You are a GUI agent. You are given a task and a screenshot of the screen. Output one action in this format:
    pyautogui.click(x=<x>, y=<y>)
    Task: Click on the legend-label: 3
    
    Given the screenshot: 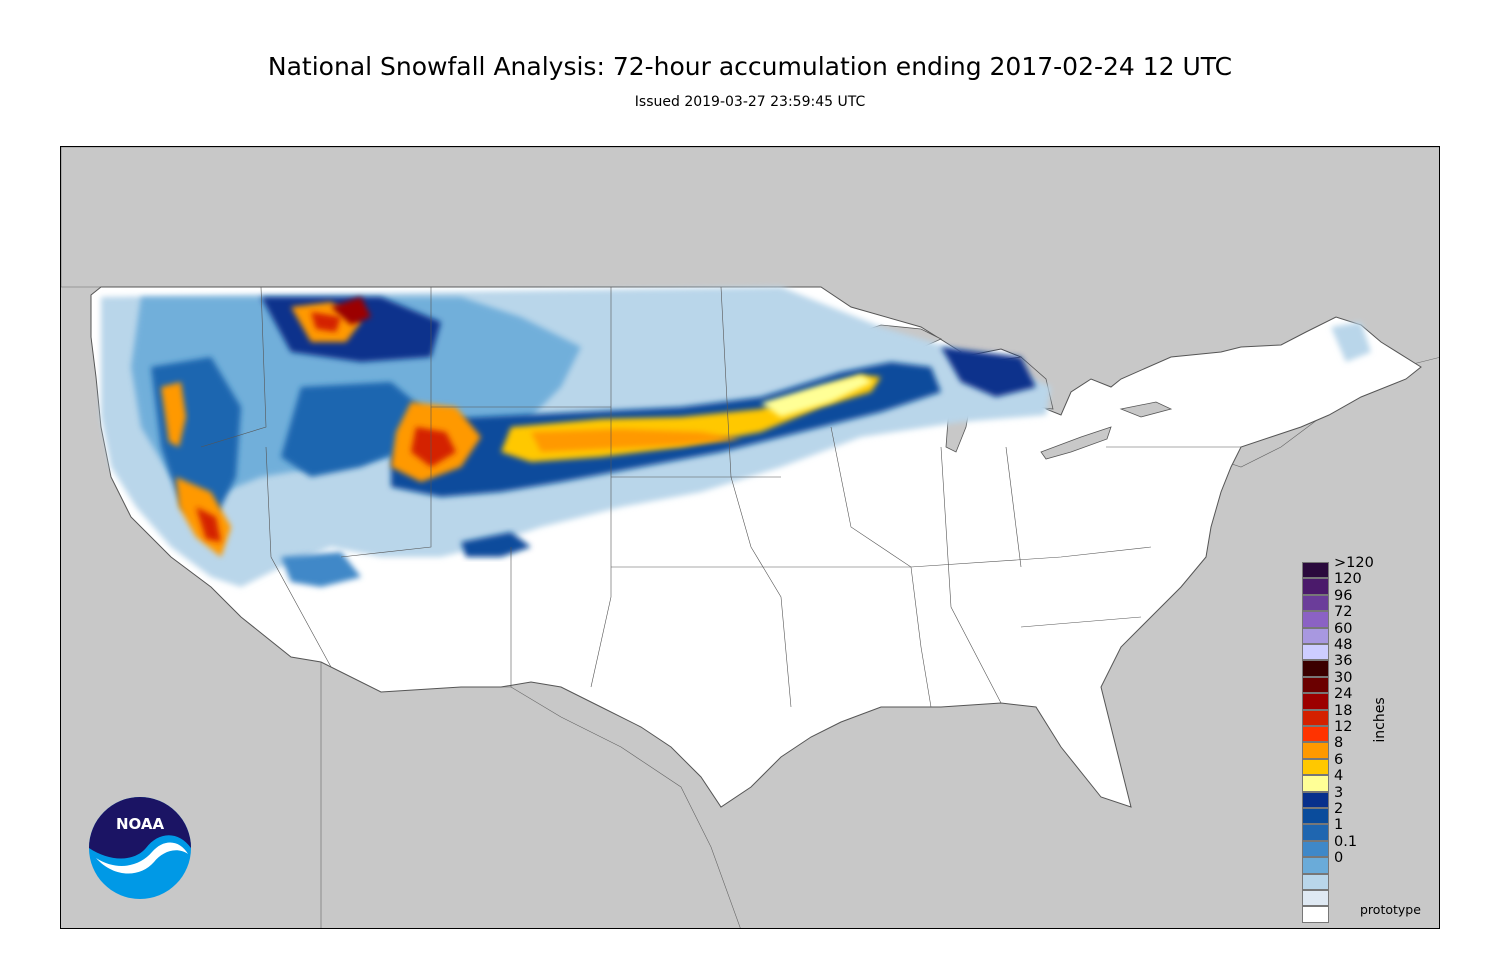 What is the action you would take?
    pyautogui.click(x=1339, y=792)
    